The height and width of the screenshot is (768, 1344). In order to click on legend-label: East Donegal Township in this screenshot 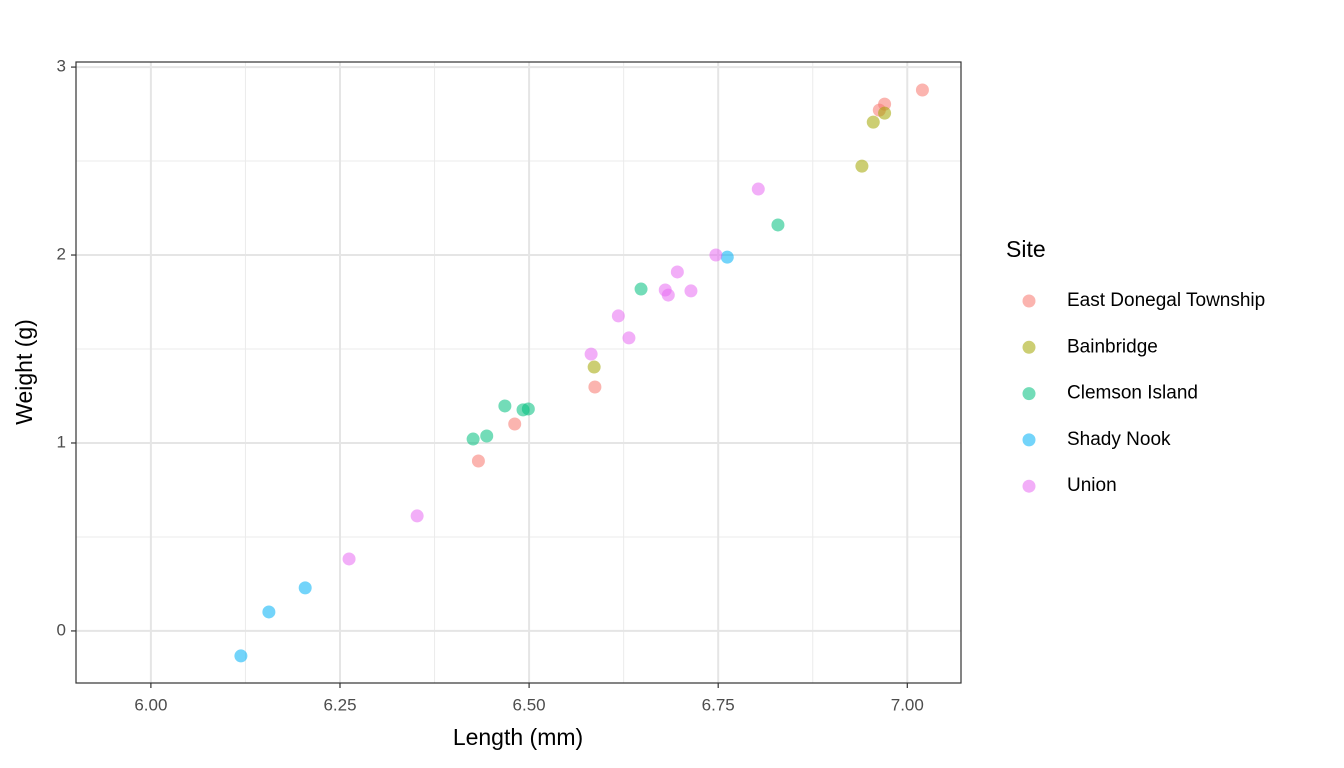, I will do `click(1166, 300)`.